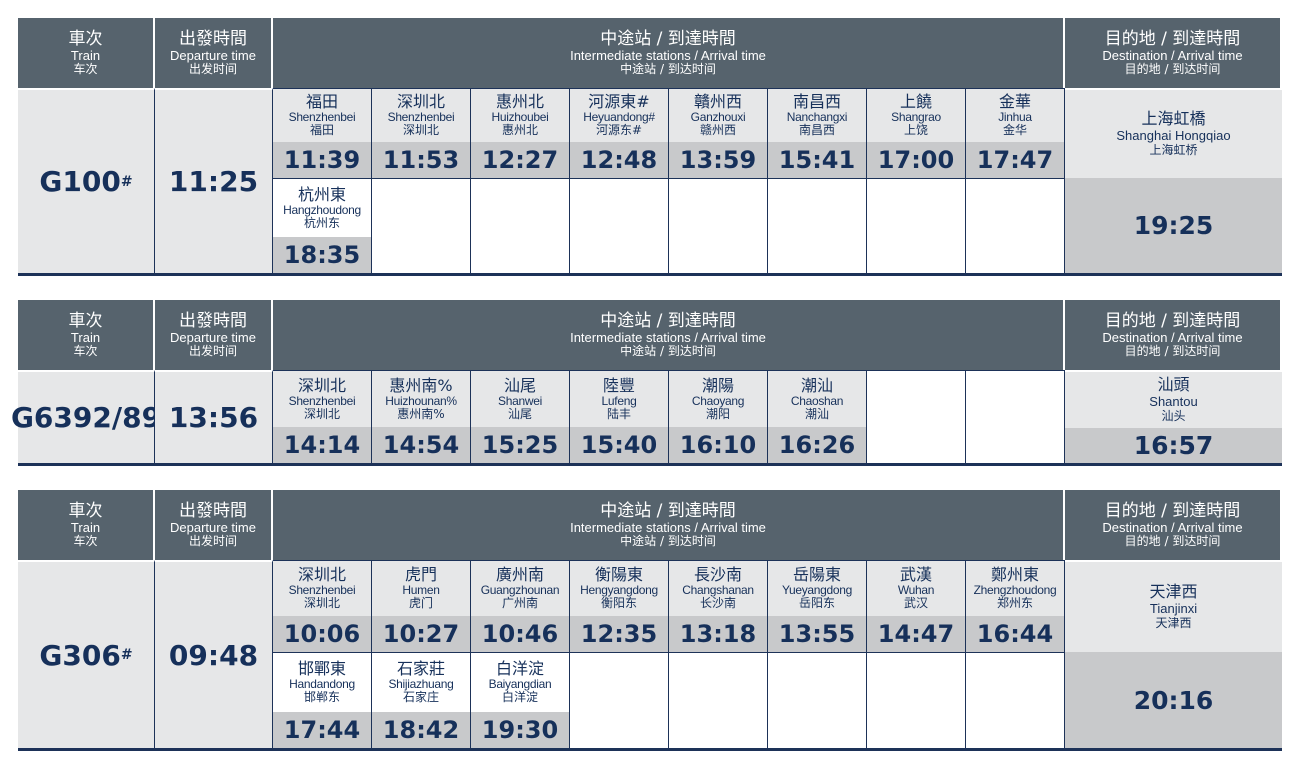  I want to click on station-name-sc: 邯郸东, so click(321, 697).